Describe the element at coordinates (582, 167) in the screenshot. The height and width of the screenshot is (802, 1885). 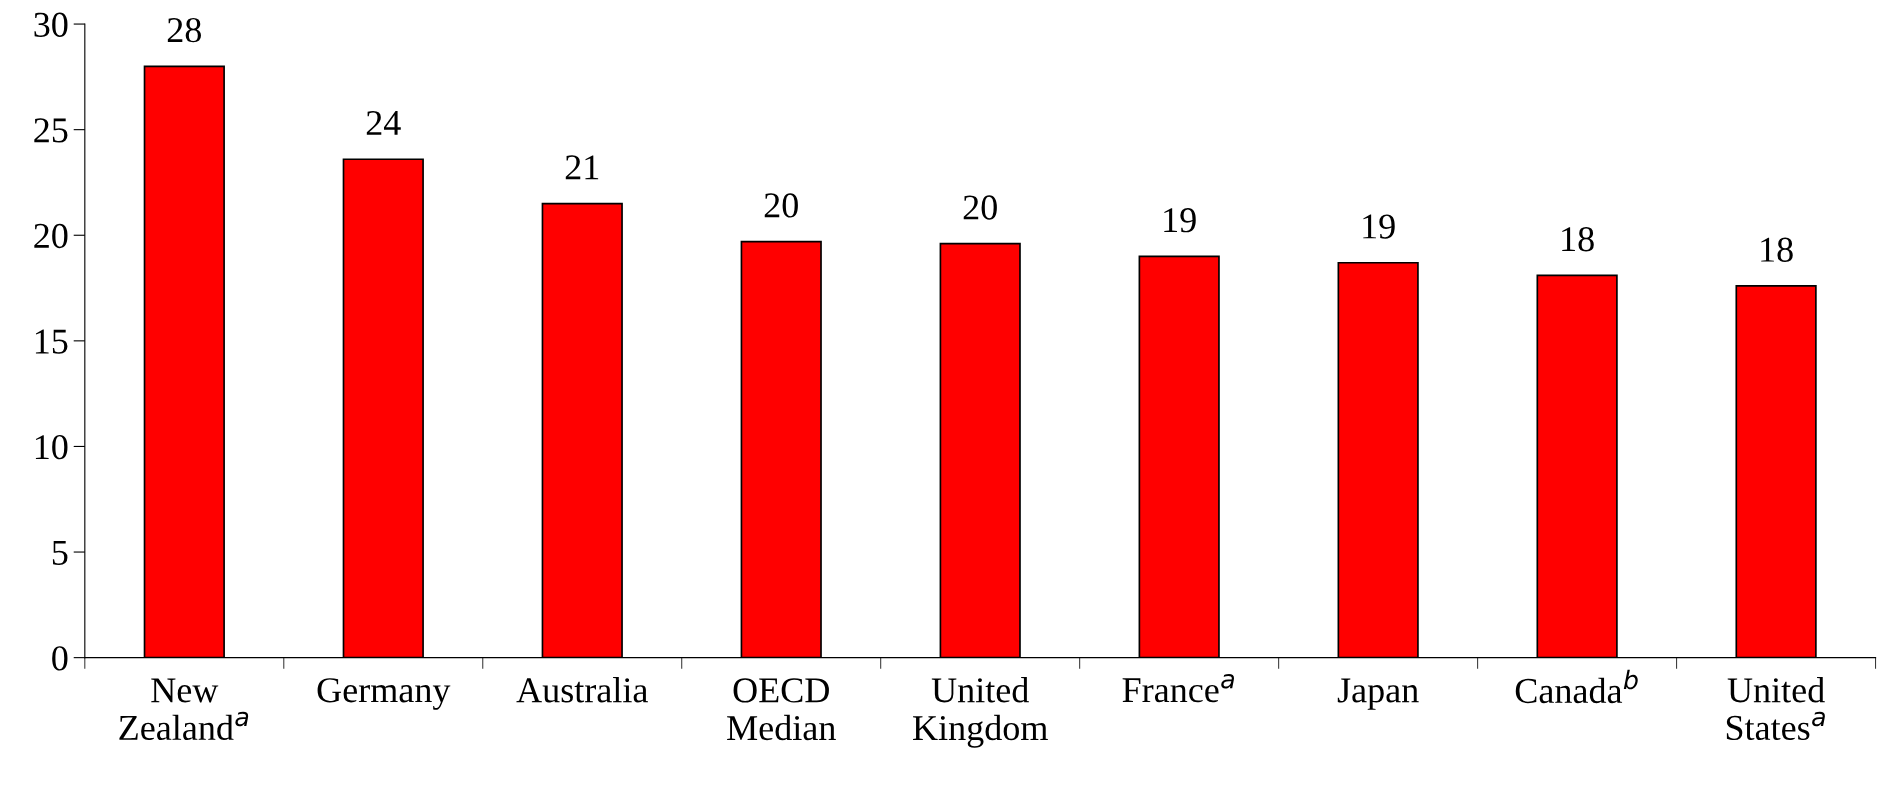
I see `data-label: 21` at that location.